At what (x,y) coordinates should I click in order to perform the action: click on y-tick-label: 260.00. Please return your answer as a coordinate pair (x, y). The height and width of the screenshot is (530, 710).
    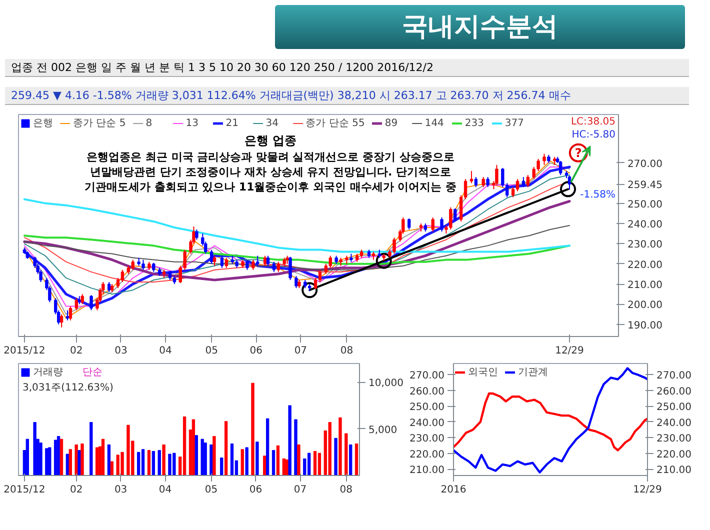
    Looking at the image, I should click on (427, 392).